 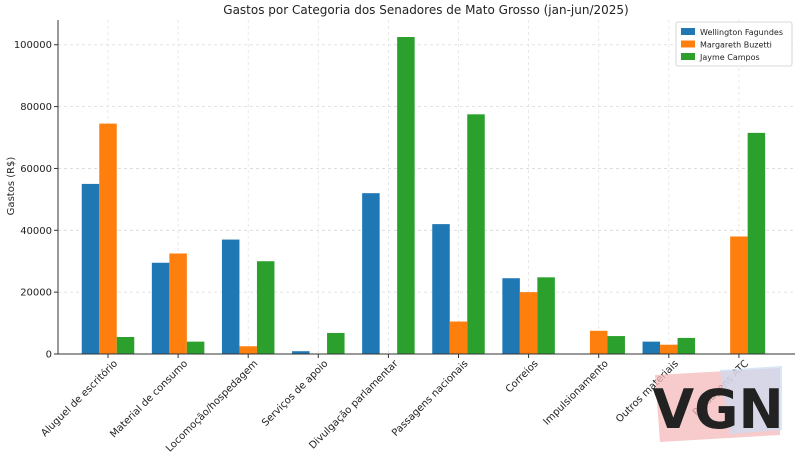 I want to click on y-tick-label: 40000, so click(x=36, y=231).